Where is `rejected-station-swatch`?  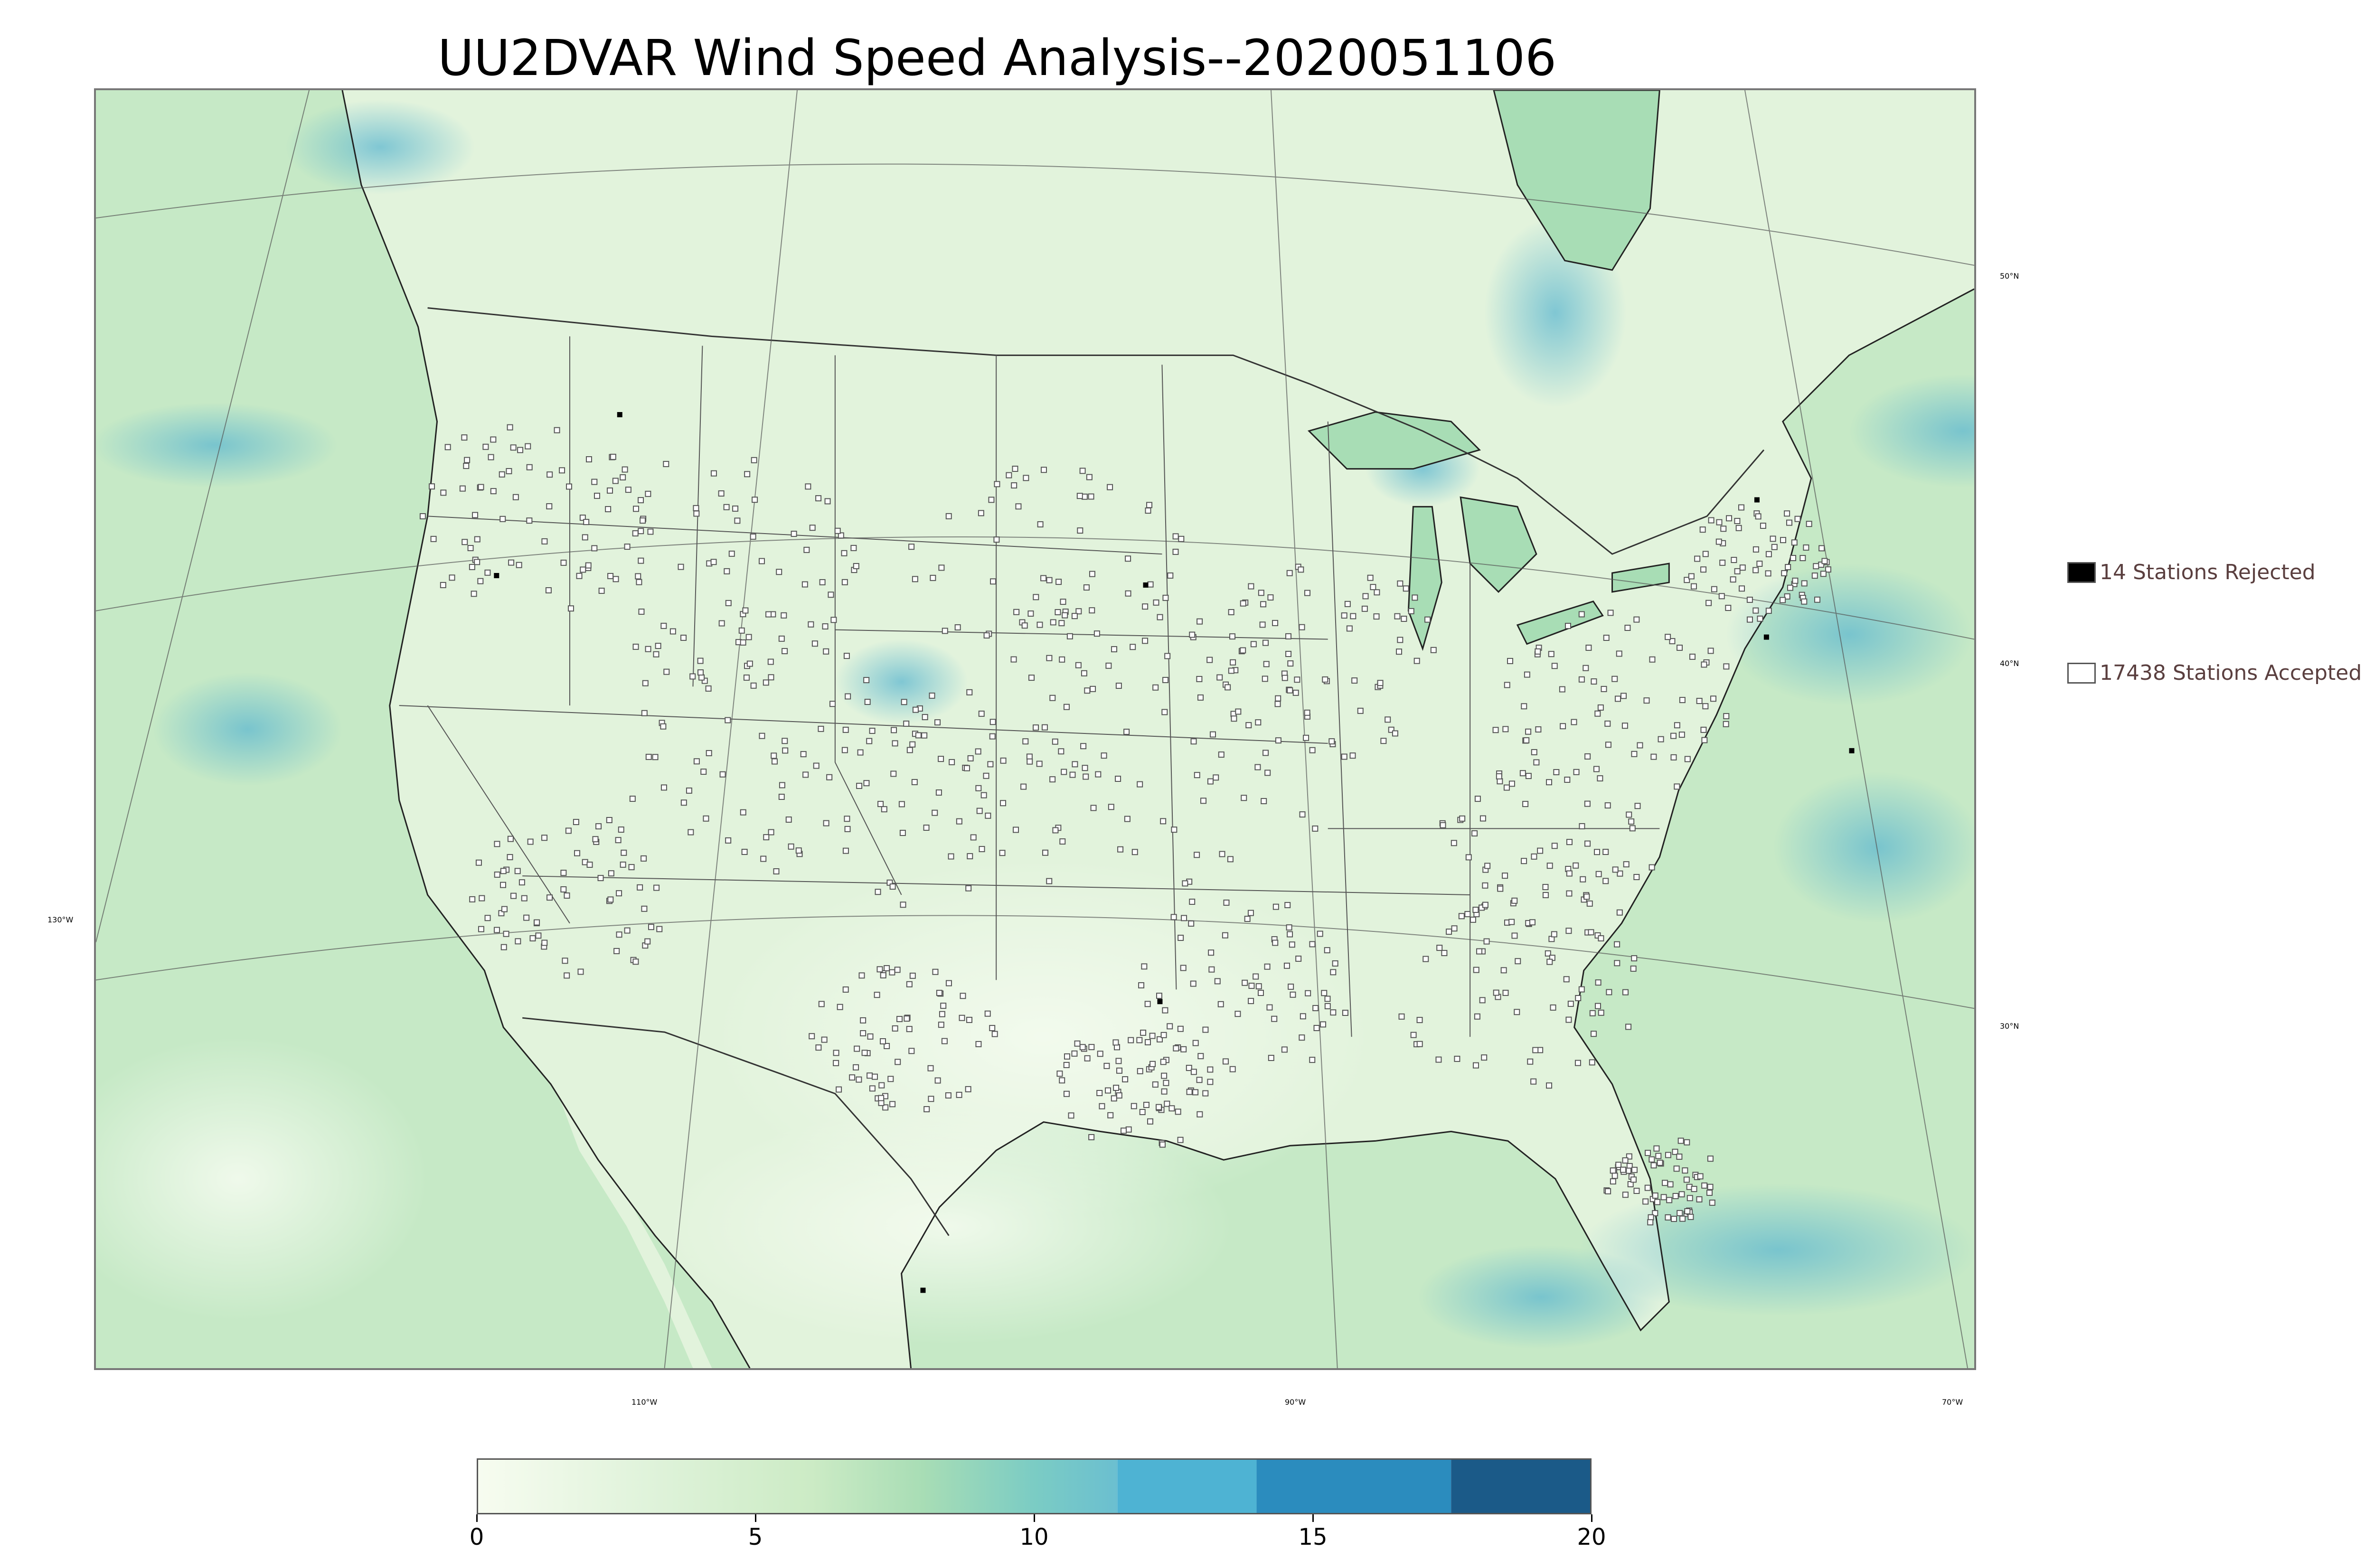
rejected-station-swatch is located at coordinates (2081, 572).